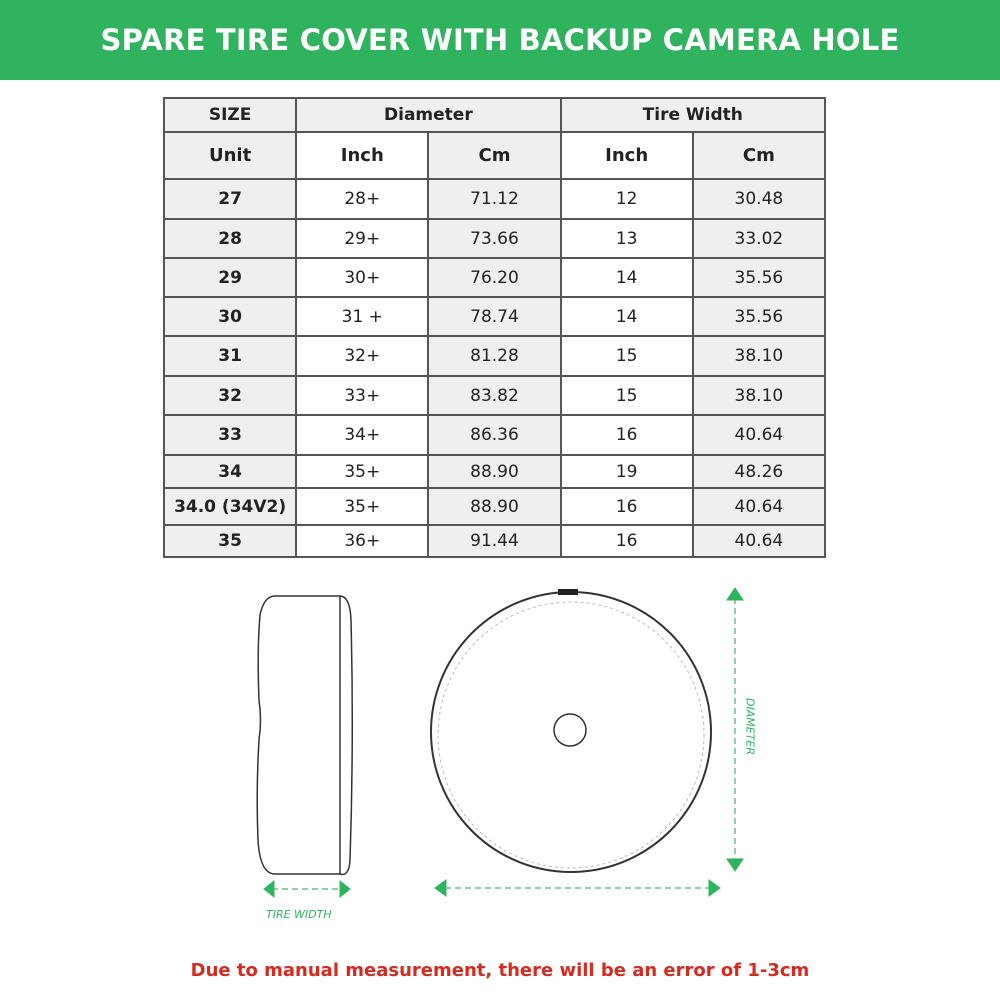  I want to click on size-cell: 34, so click(230, 471).